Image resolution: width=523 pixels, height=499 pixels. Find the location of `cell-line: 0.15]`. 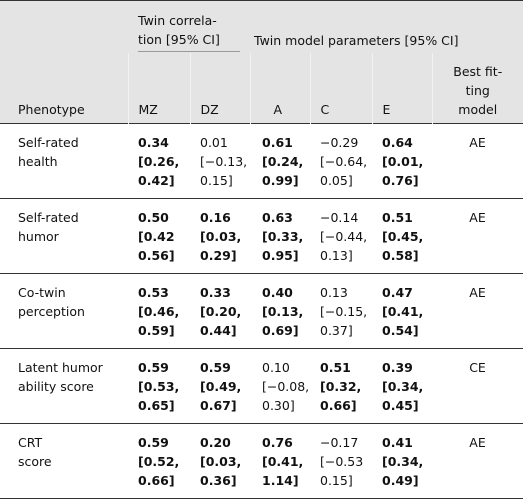

cell-line: 0.15] is located at coordinates (216, 180).